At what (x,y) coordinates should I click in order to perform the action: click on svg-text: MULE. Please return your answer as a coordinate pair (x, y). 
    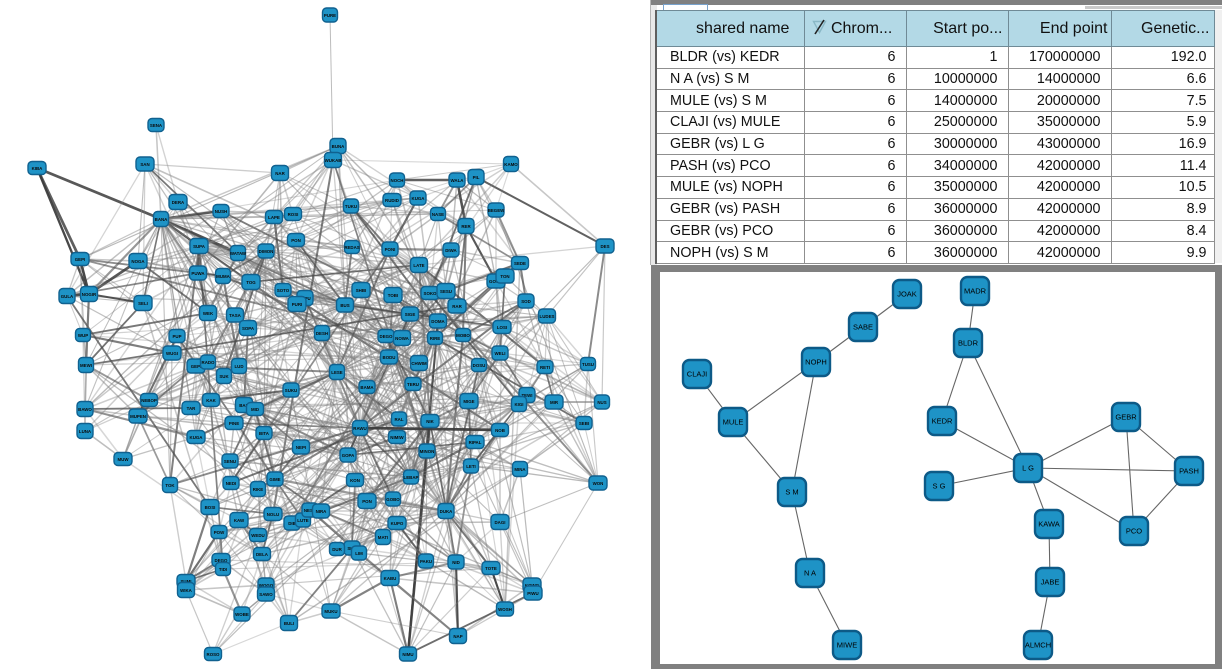
    Looking at the image, I should click on (733, 422).